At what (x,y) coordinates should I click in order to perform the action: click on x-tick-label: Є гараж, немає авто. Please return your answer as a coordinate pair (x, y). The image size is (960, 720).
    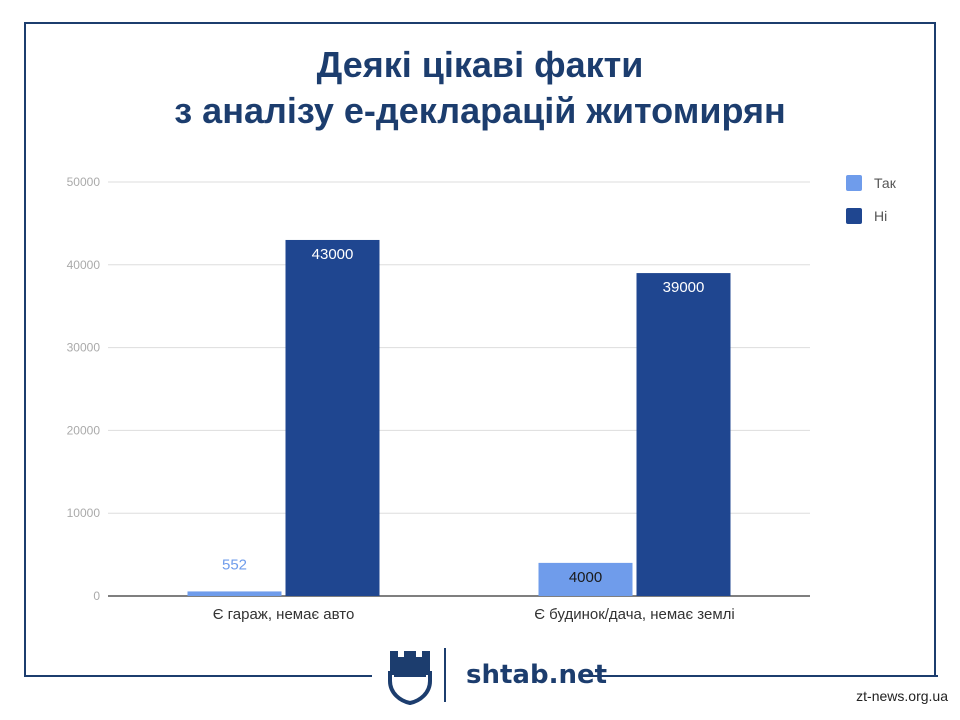
    Looking at the image, I should click on (284, 614).